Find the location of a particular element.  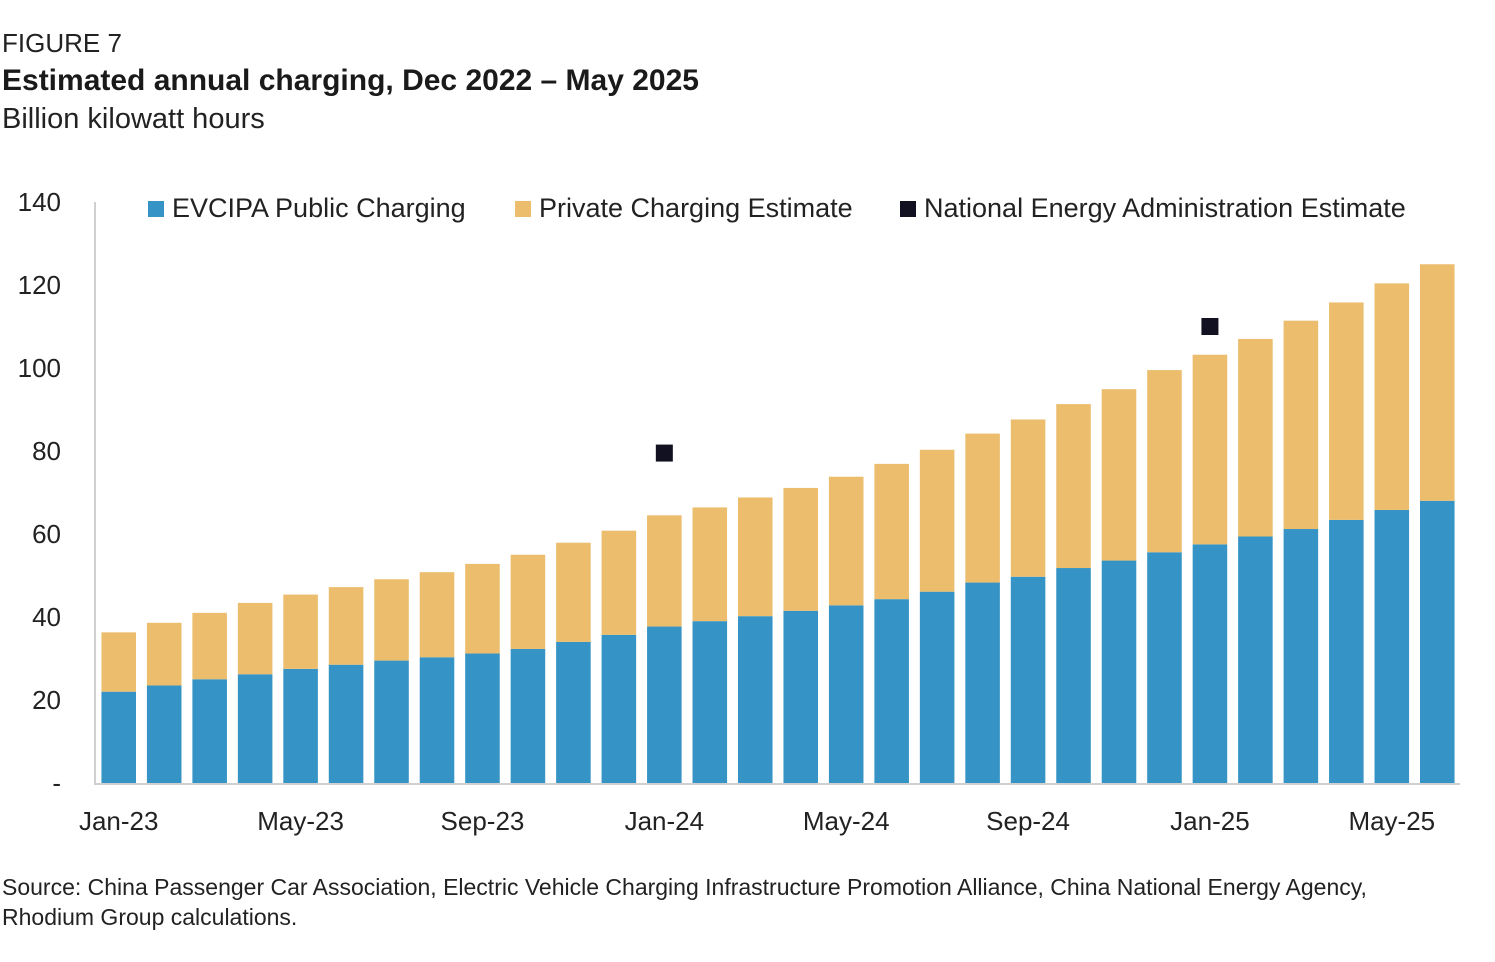

y-tick-label: 40 is located at coordinates (46, 617).